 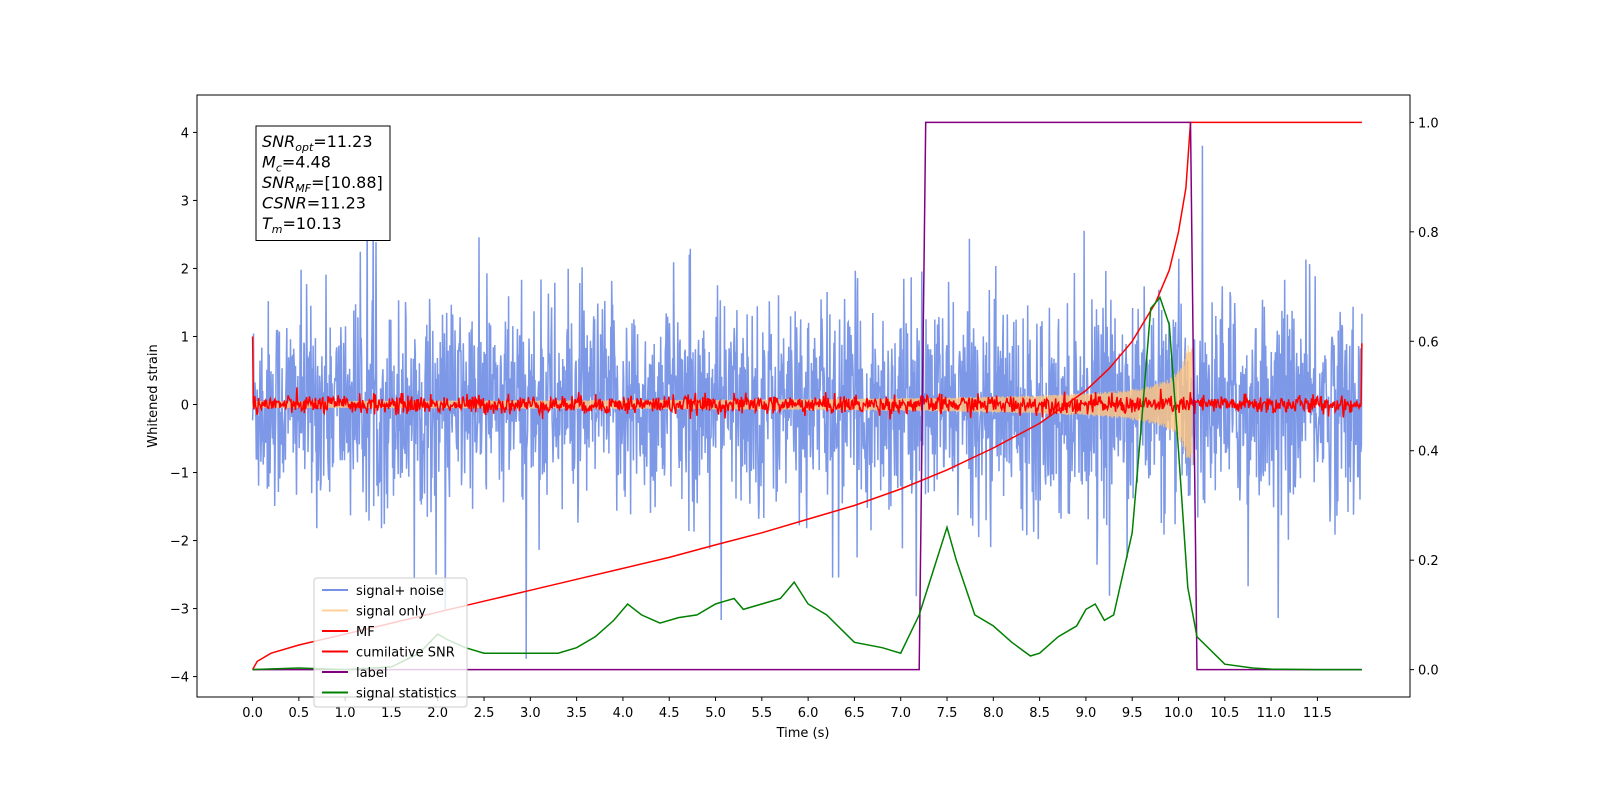 I want to click on x-tick-label: 6.5, so click(x=854, y=713).